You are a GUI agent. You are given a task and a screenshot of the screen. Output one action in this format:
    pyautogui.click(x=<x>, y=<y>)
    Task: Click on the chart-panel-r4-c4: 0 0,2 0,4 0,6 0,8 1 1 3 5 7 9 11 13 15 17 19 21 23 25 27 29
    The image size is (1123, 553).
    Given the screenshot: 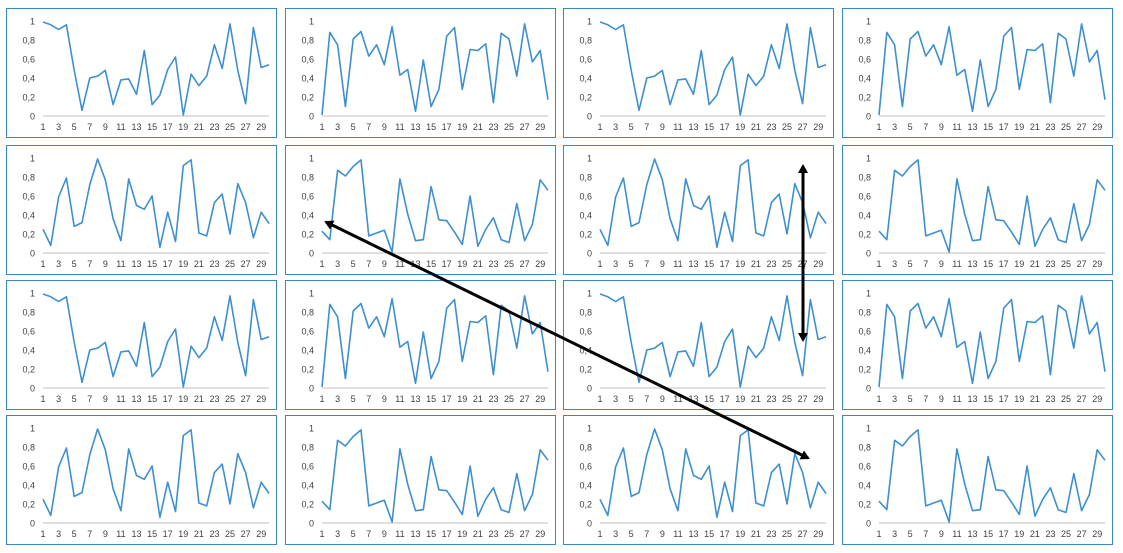 What is the action you would take?
    pyautogui.click(x=977, y=480)
    